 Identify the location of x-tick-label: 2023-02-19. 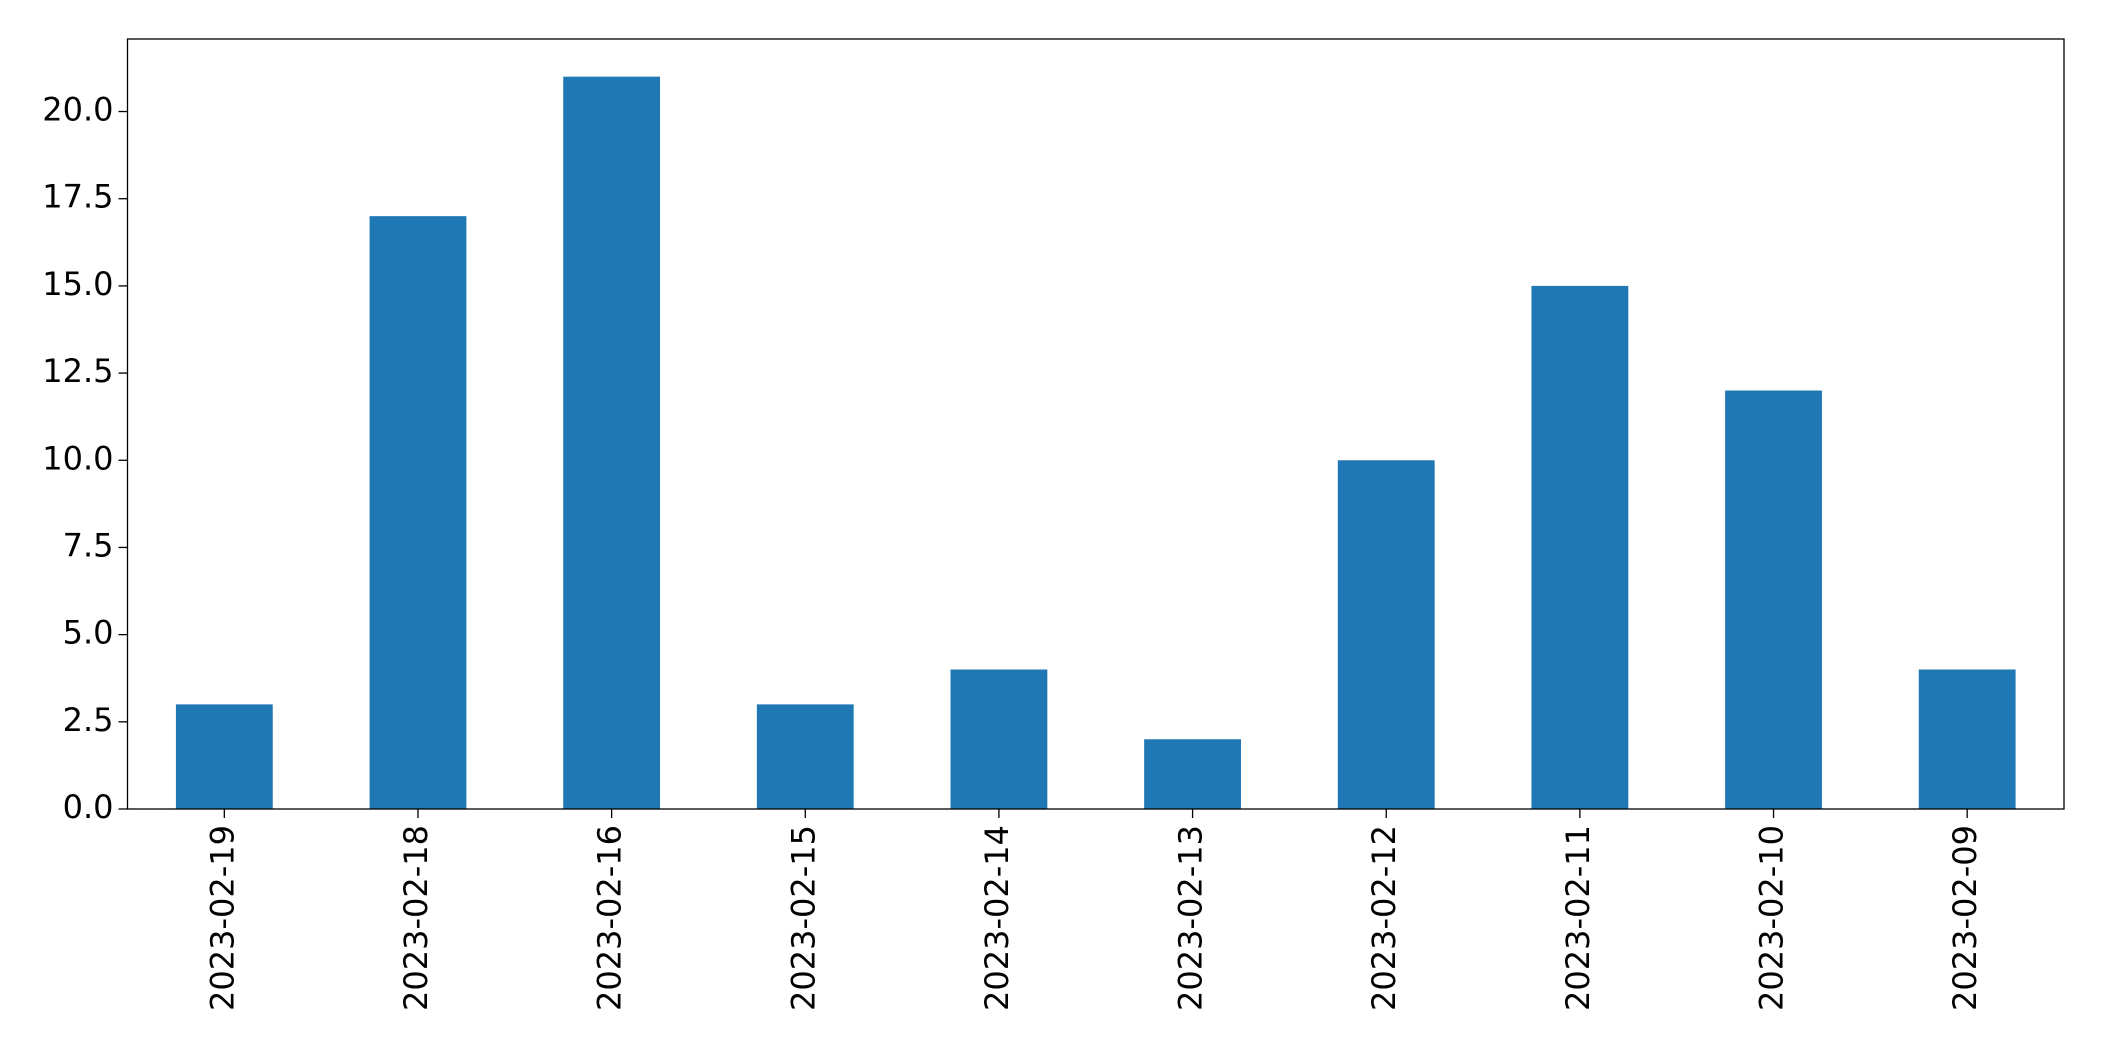
(222, 918).